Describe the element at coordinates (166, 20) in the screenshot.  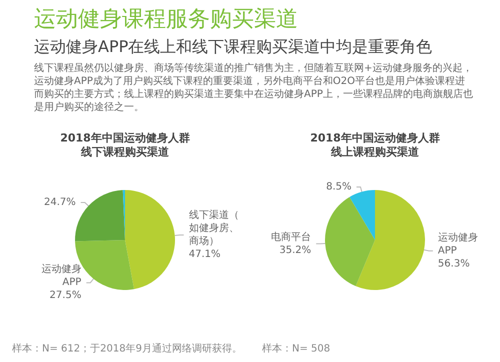
I see `text: 运动健身课程服务购买渠道` at that location.